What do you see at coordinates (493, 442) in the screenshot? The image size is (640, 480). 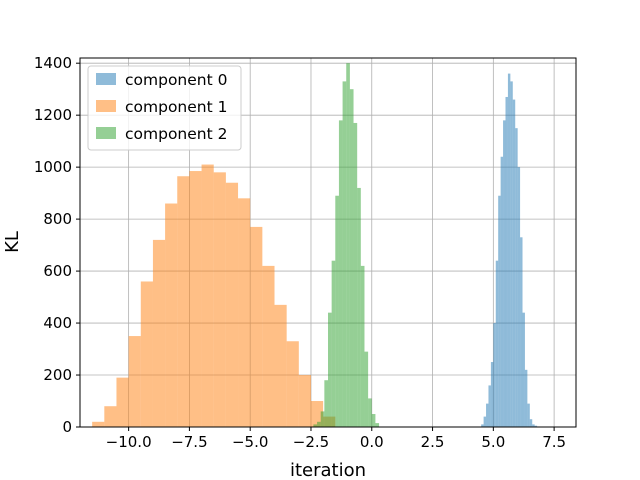 I see `x-tick-label: 5.0` at bounding box center [493, 442].